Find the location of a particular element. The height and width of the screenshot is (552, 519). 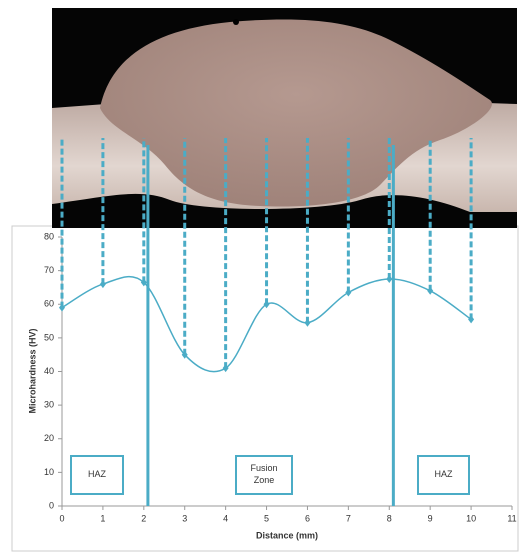

x-tick-label: 6 is located at coordinates (307, 518).